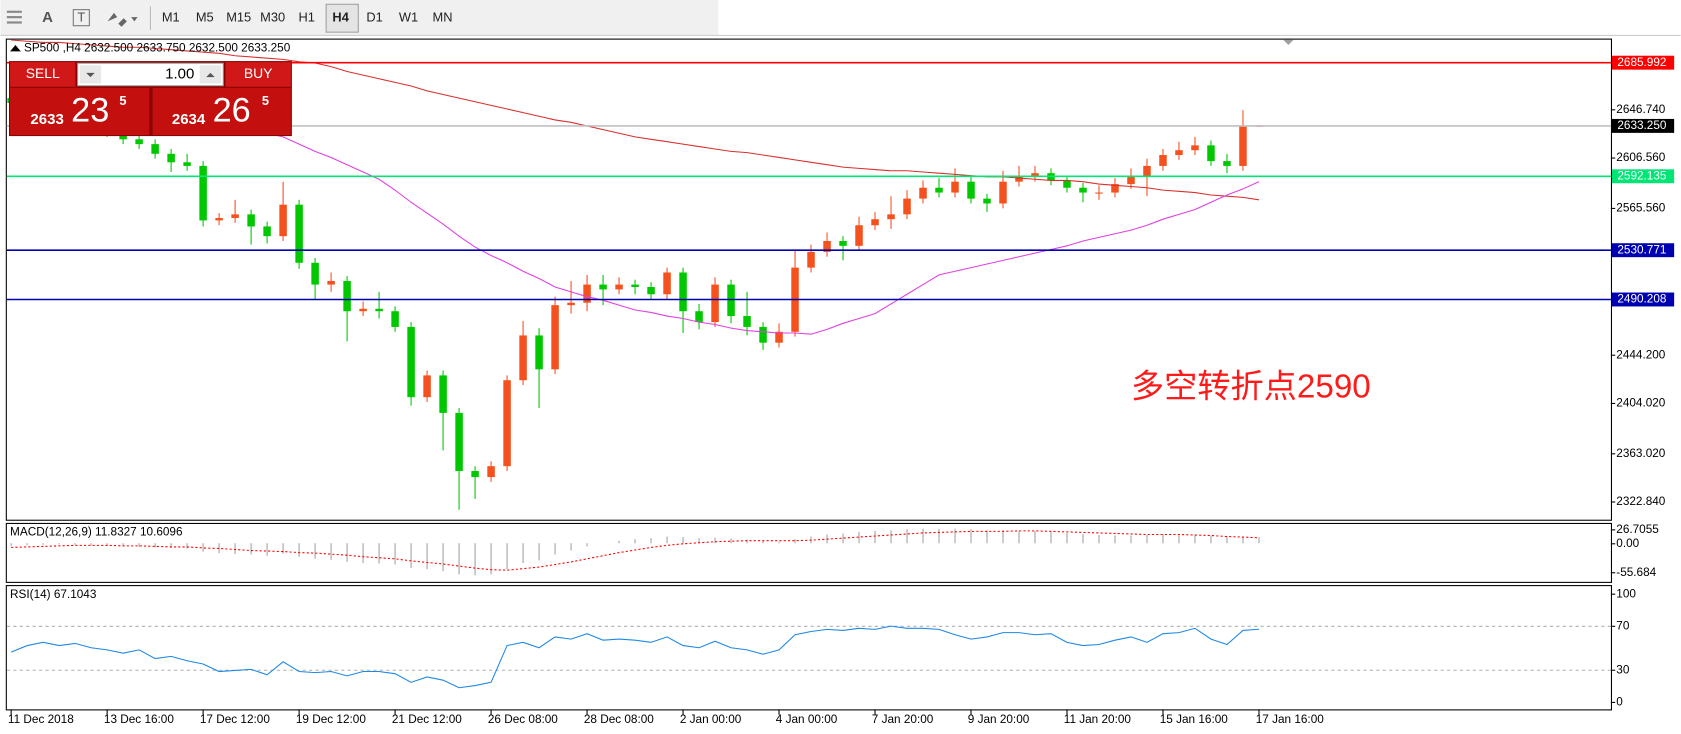 The image size is (1681, 734). Describe the element at coordinates (179, 73) in the screenshot. I see `volume-value: 1.00` at that location.